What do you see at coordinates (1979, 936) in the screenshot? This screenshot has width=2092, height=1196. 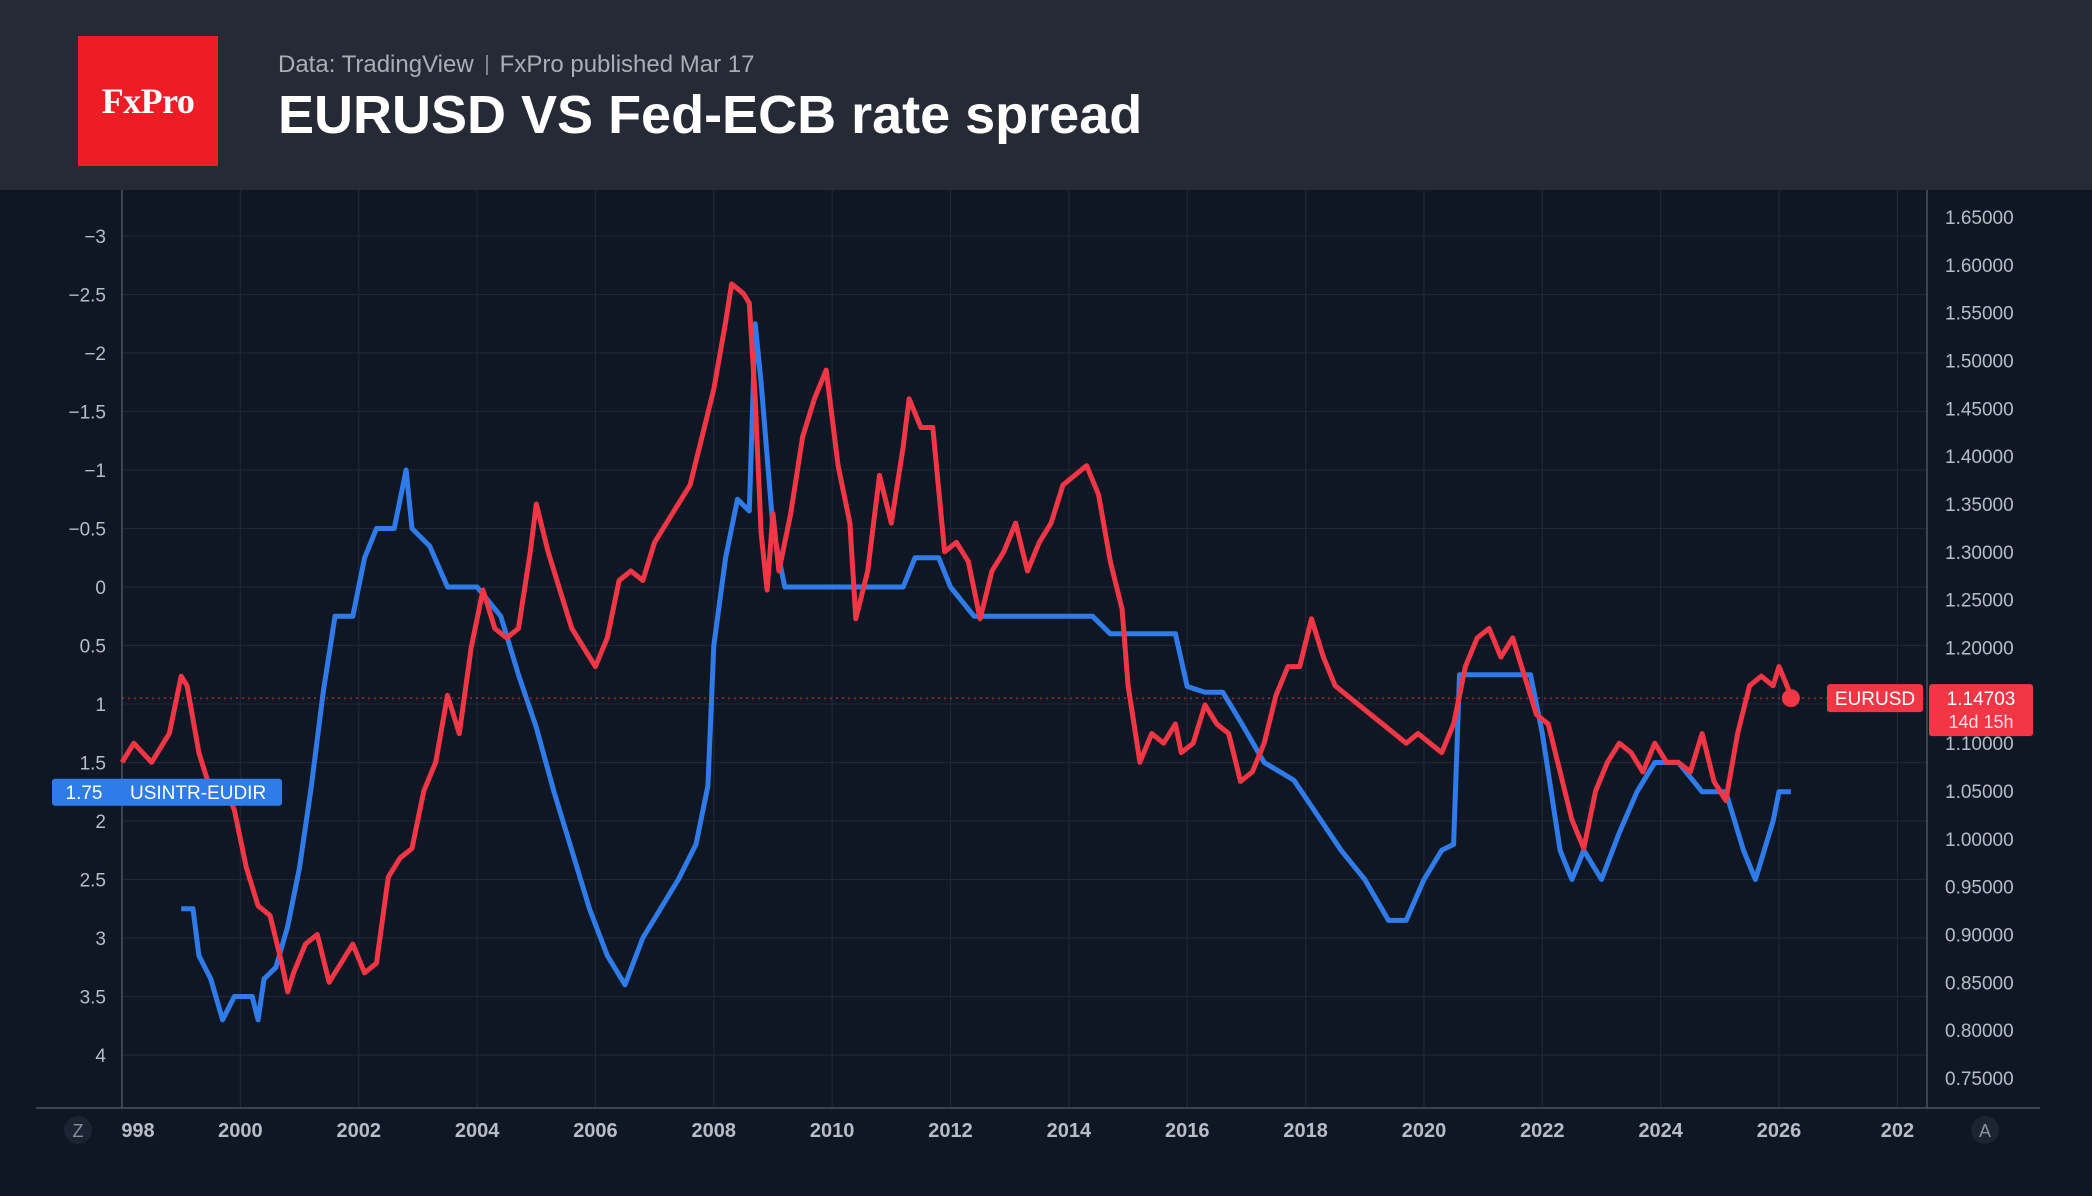 I see `right-tick-label: 0.90000` at bounding box center [1979, 936].